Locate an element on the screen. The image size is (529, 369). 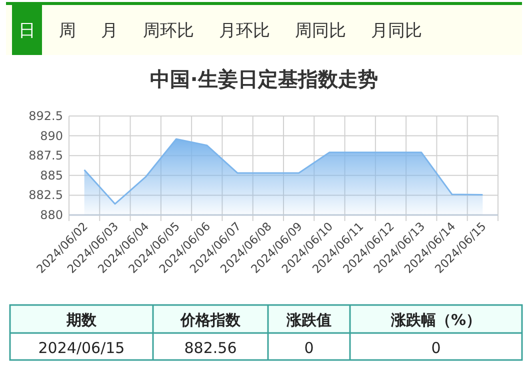
text: 期数 is located at coordinates (82, 320).